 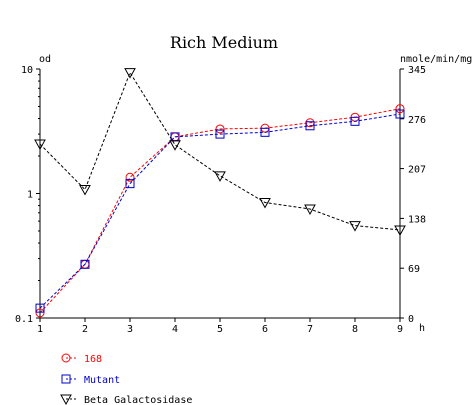 What do you see at coordinates (422, 328) in the screenshot?
I see `x-axis-label: h` at bounding box center [422, 328].